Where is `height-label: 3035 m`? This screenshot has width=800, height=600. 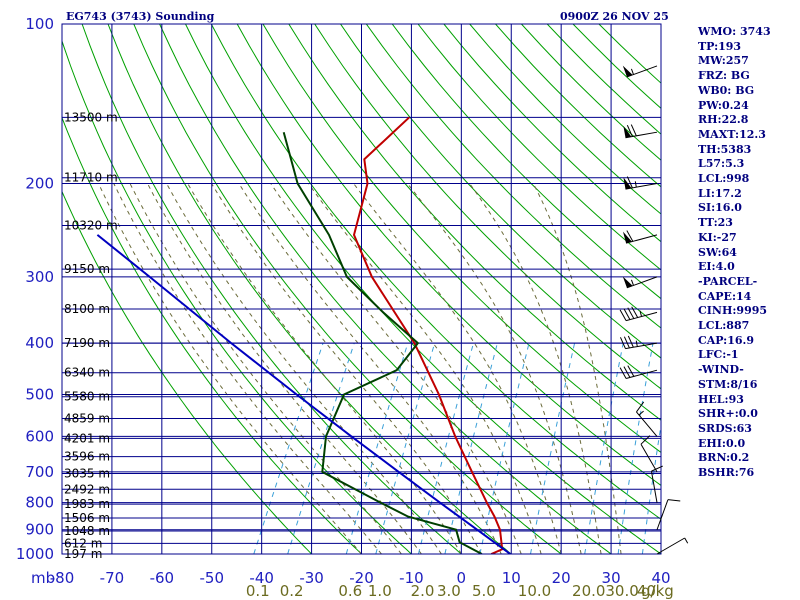
height-label: 3035 m is located at coordinates (87, 474).